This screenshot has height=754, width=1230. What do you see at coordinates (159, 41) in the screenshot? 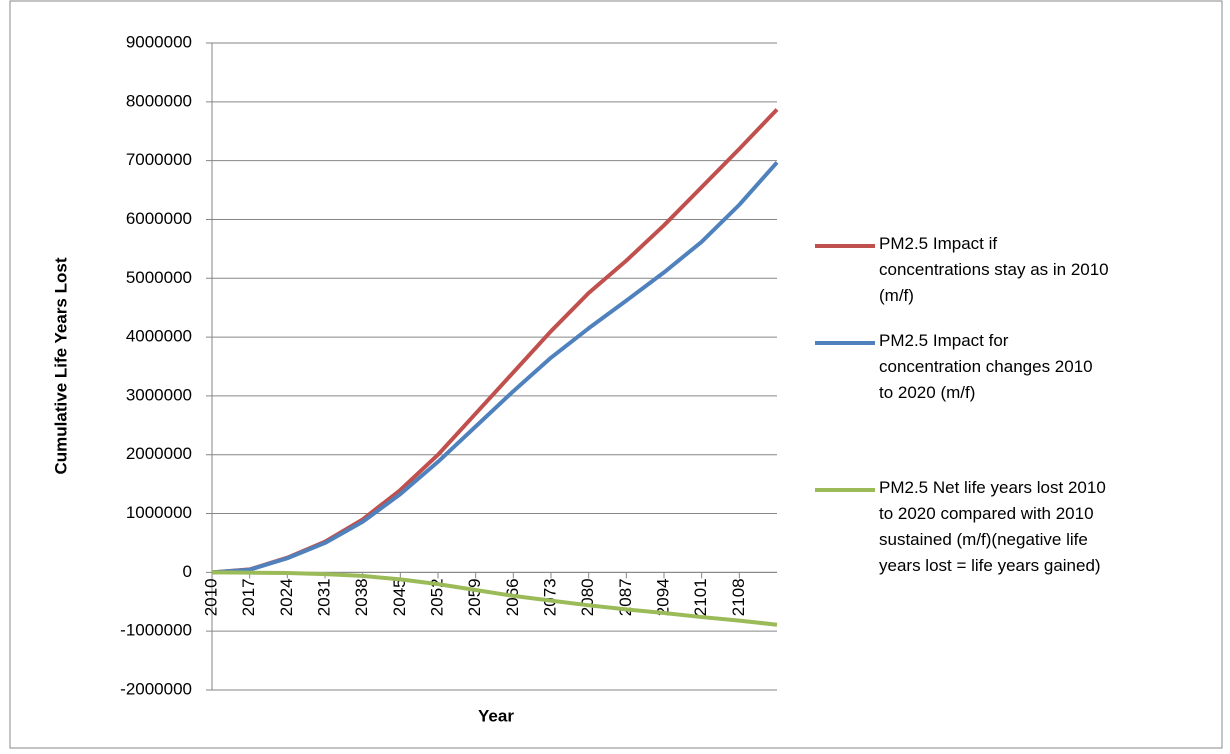
I see `y-tick-label: 9000000` at bounding box center [159, 41].